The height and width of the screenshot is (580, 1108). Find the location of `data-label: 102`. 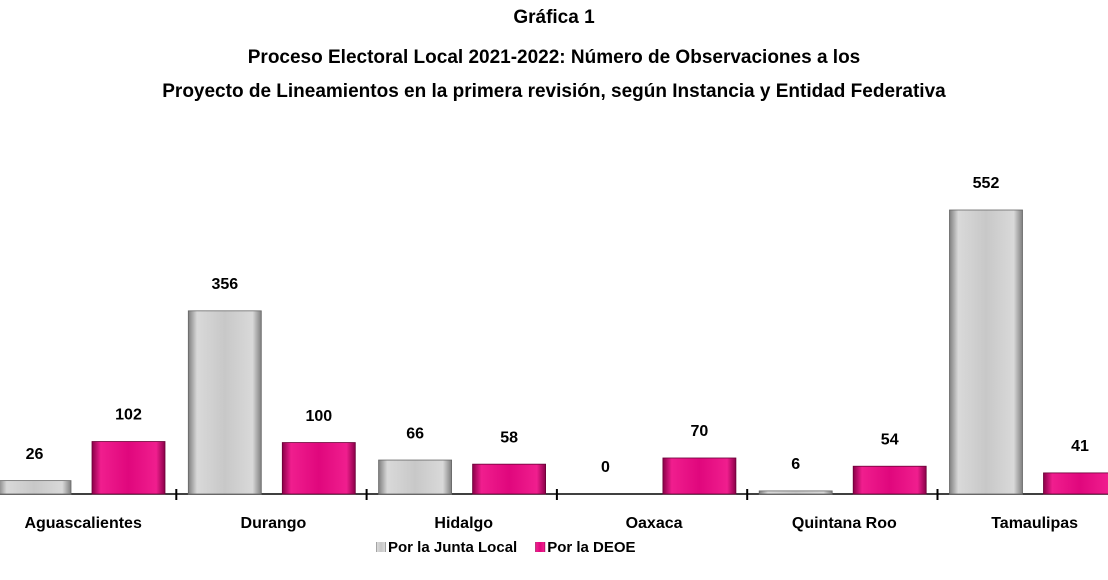

data-label: 102 is located at coordinates (128, 415).